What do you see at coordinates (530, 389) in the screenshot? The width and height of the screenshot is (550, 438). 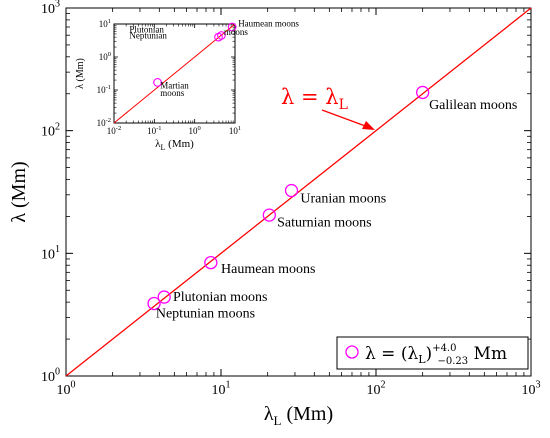 I see `x-tick-label: 10³` at bounding box center [530, 389].